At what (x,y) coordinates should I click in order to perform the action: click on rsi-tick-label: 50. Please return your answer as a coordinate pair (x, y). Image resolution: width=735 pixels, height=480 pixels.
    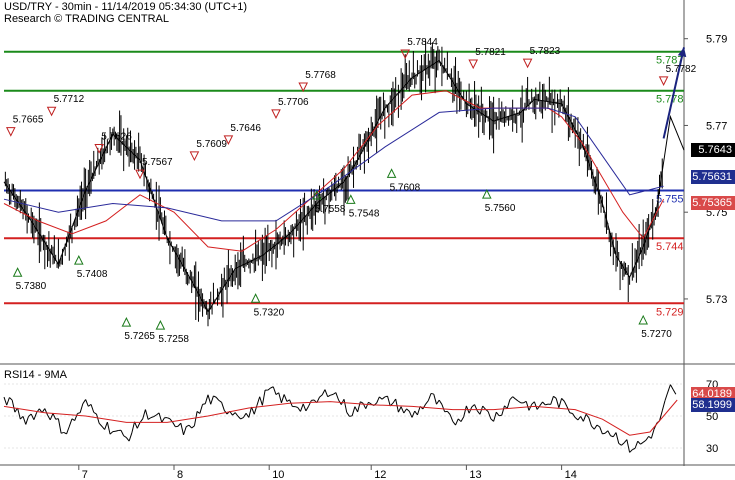
    Looking at the image, I should click on (712, 417).